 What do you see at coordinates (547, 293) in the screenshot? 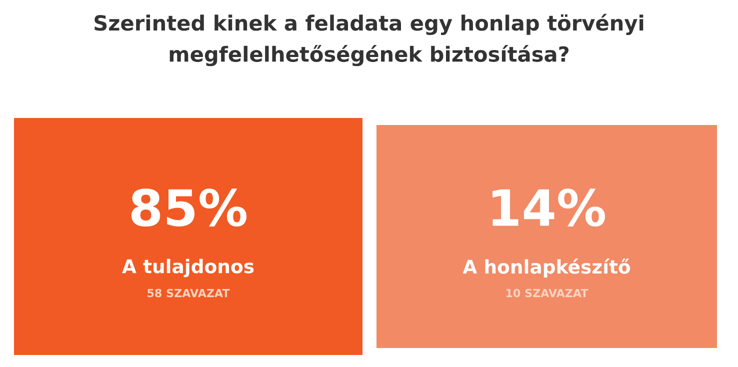
I see `text: 10 SZAVAZAT` at bounding box center [547, 293].